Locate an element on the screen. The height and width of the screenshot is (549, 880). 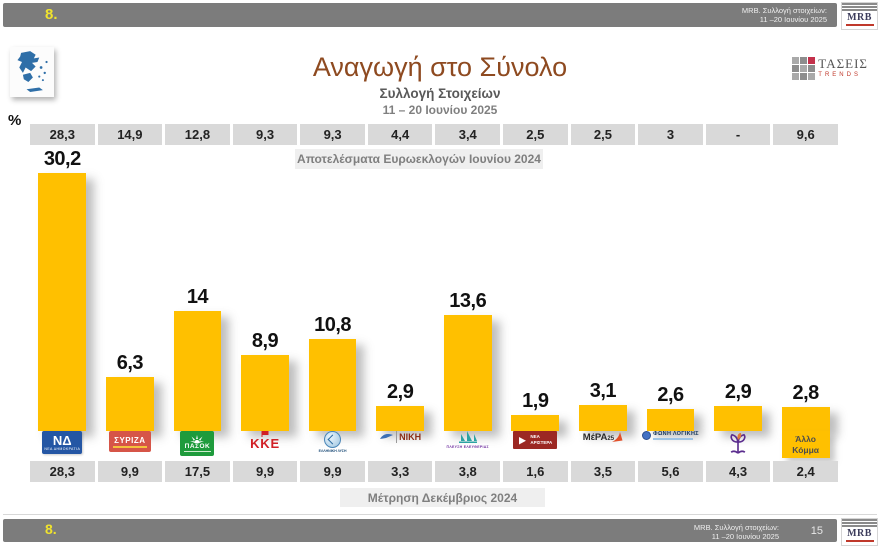
euro-result-cell: 3 is located at coordinates (670, 134).